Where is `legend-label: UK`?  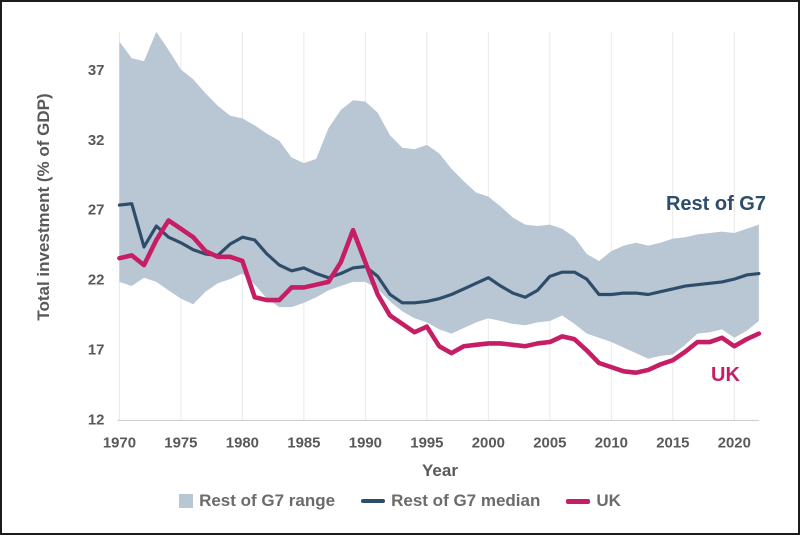 legend-label: UK is located at coordinates (608, 500).